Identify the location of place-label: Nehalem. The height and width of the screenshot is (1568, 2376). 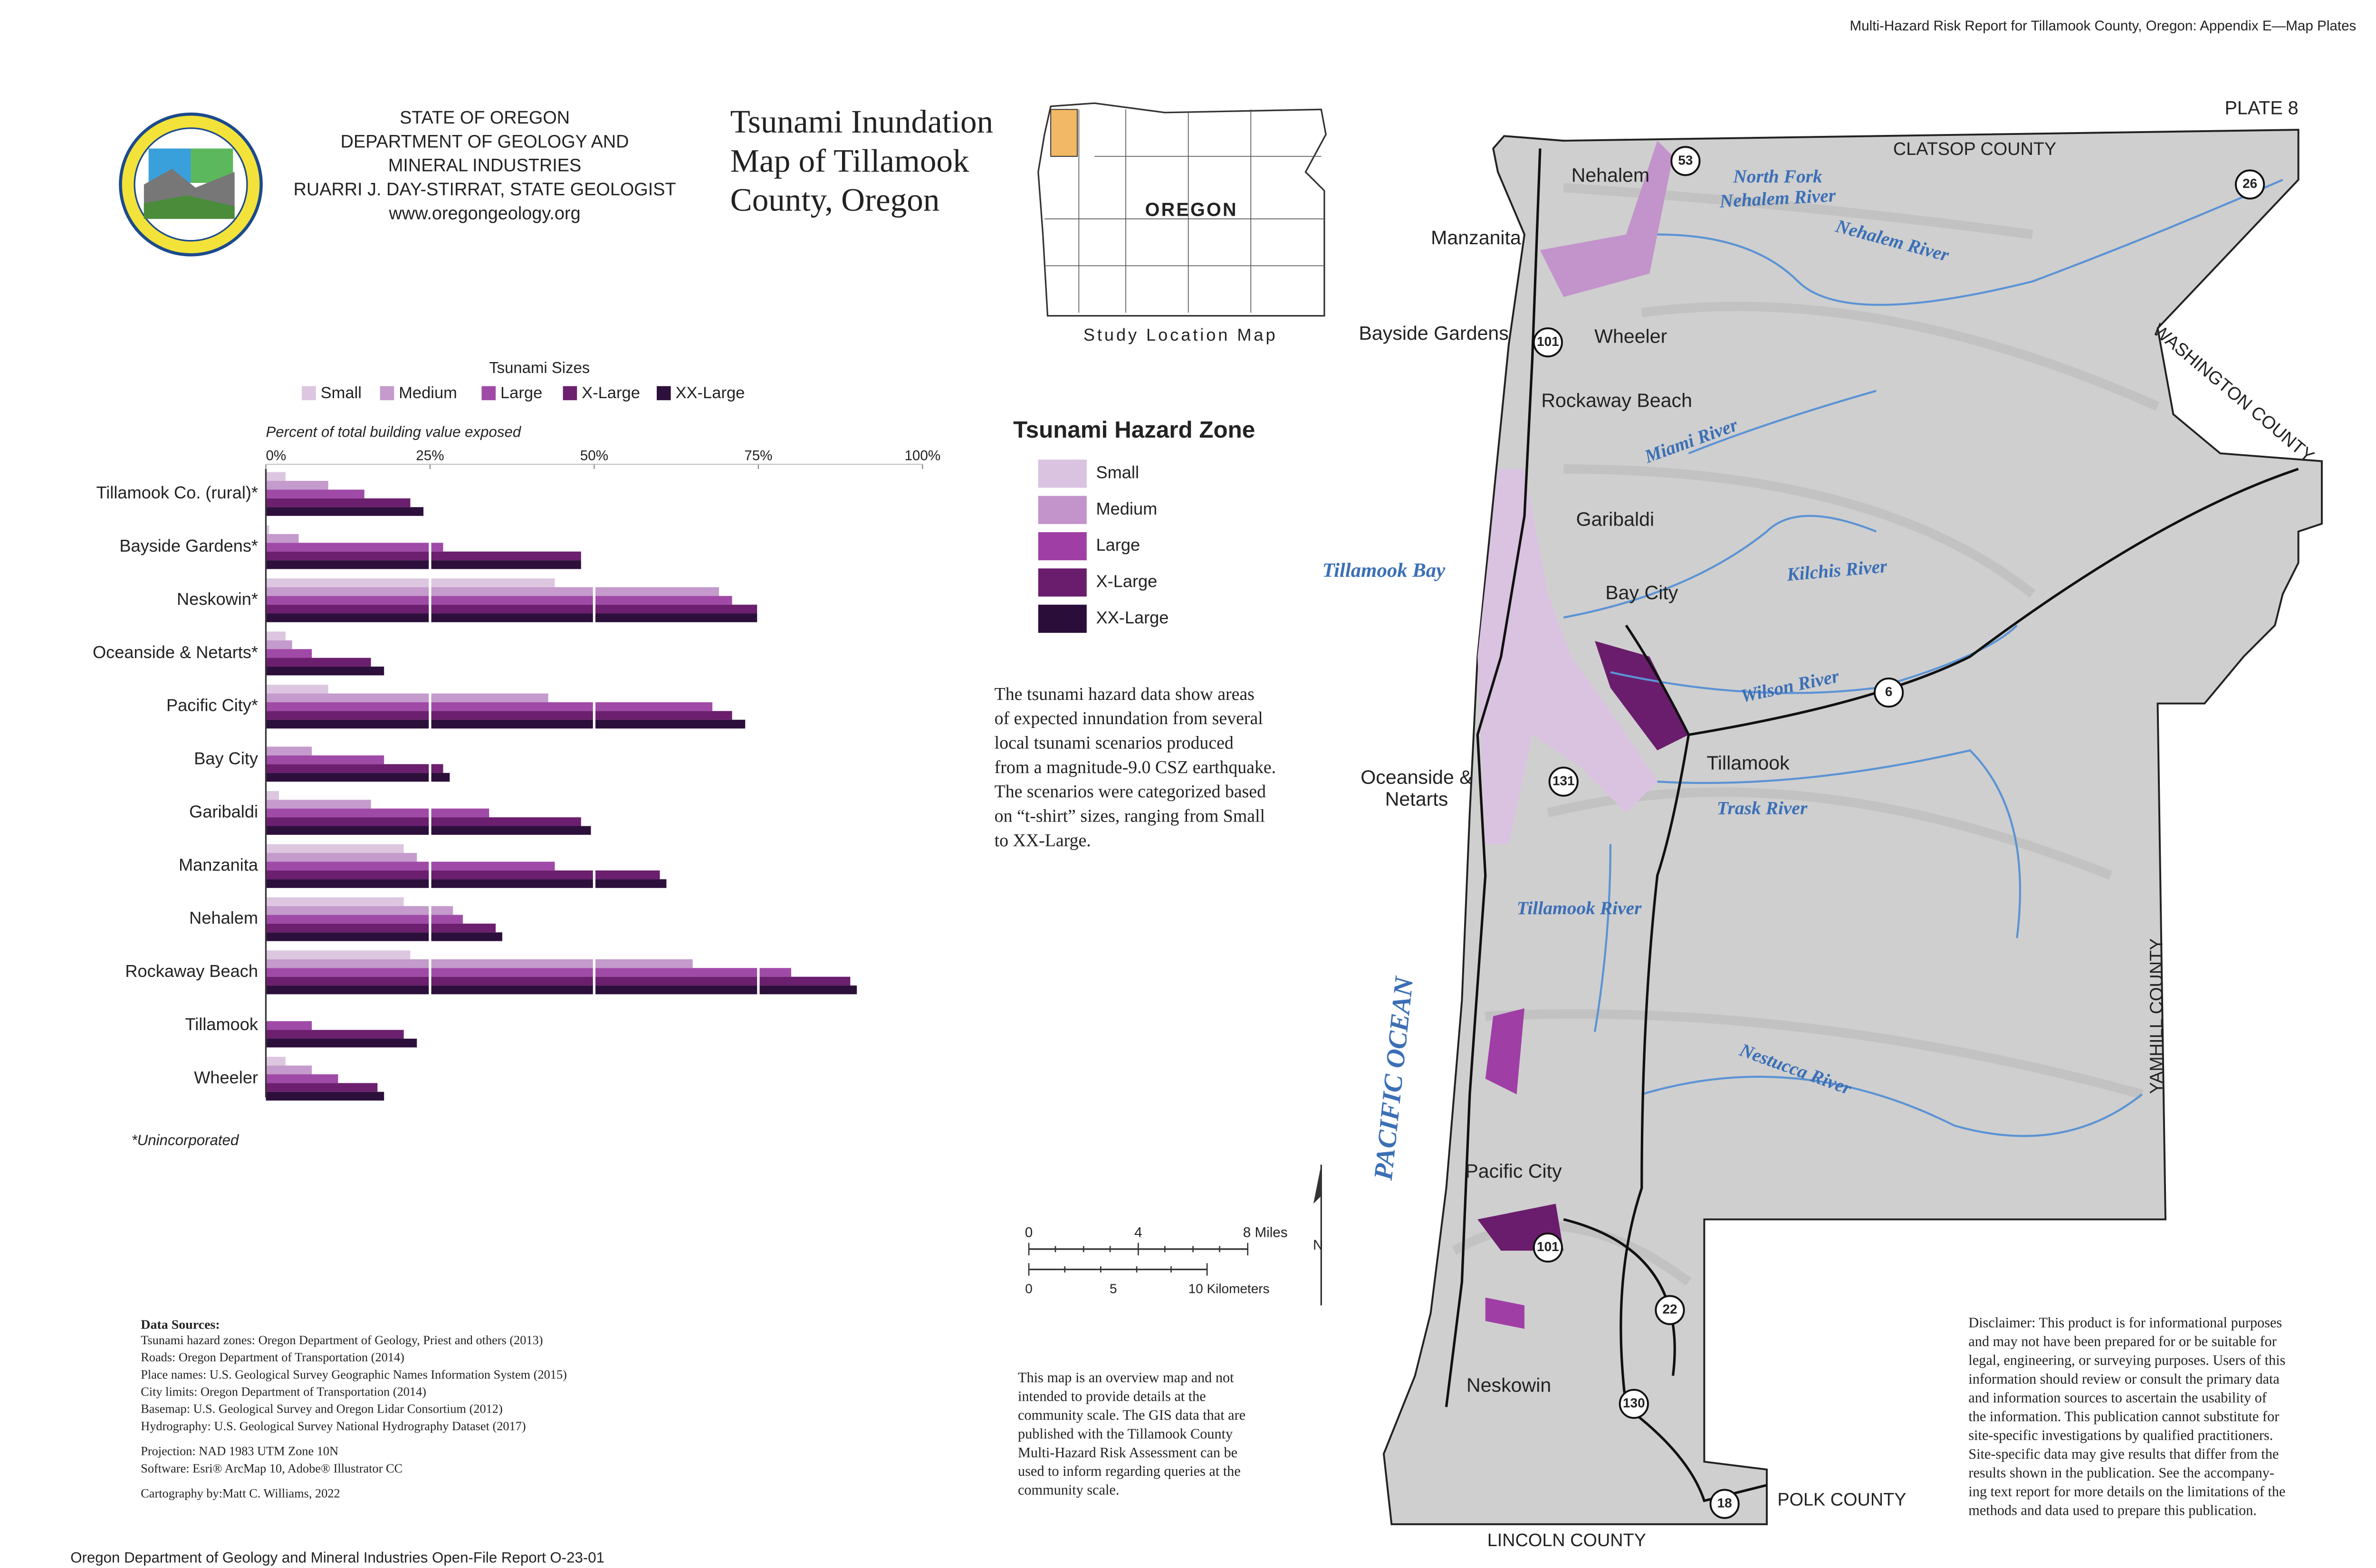
(1610, 175).